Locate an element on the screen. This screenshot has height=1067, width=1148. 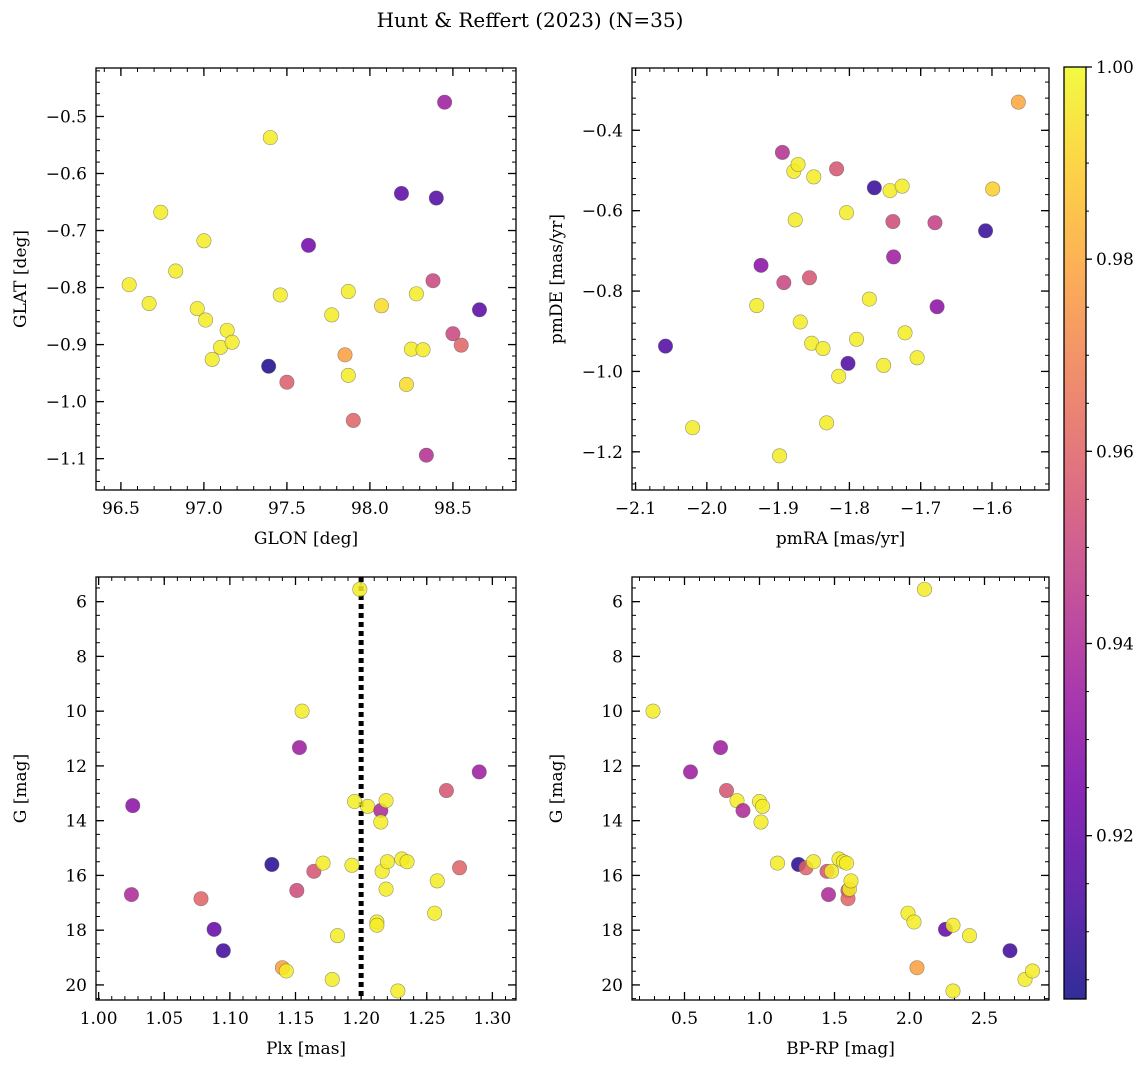
y-tick-label: −0.4 is located at coordinates (602, 131).